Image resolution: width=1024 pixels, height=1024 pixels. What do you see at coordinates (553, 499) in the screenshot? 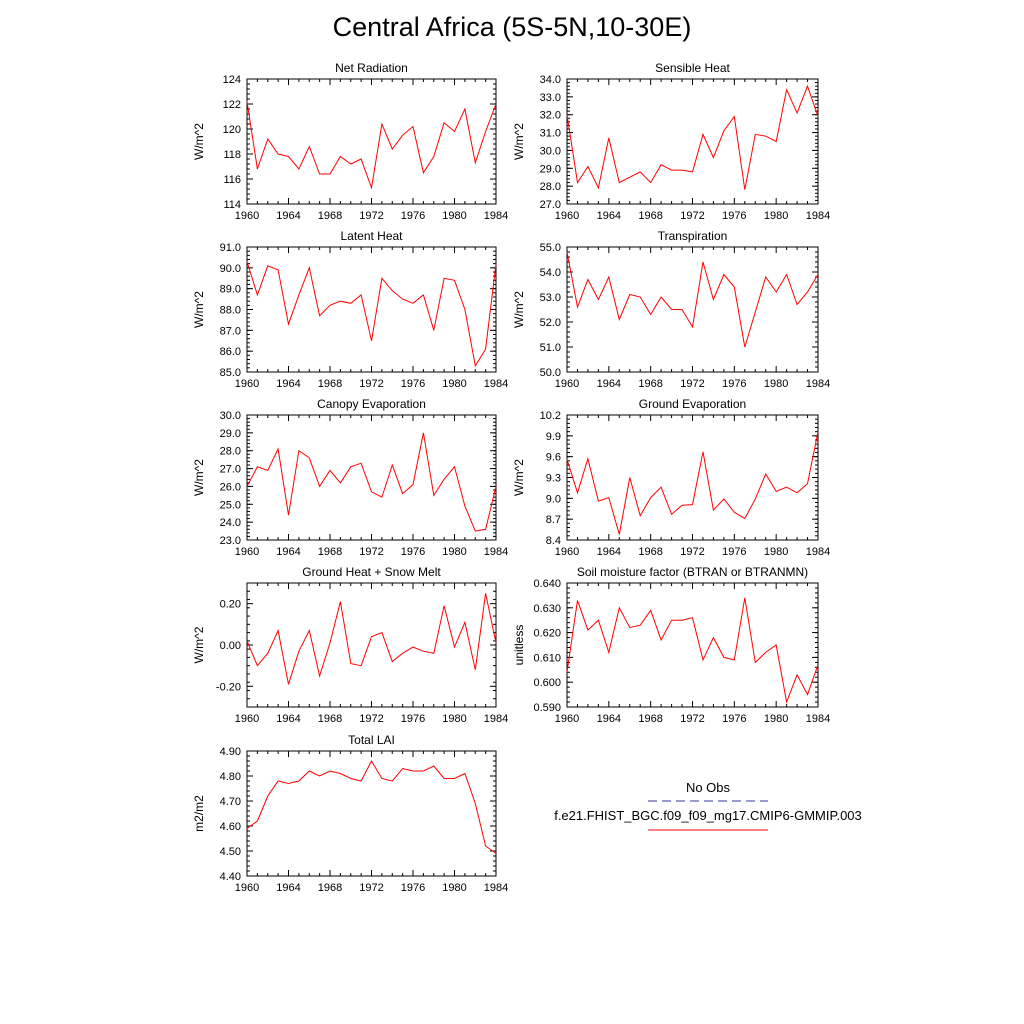
I see `y-tick-label: 9.0` at bounding box center [553, 499].